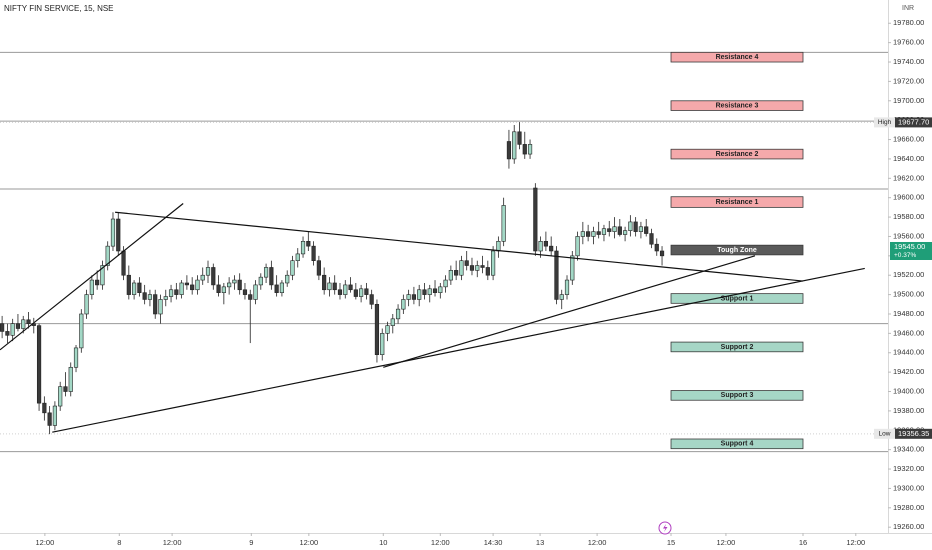  Describe the element at coordinates (251, 542) in the screenshot. I see `x-tick-label: 9` at that location.